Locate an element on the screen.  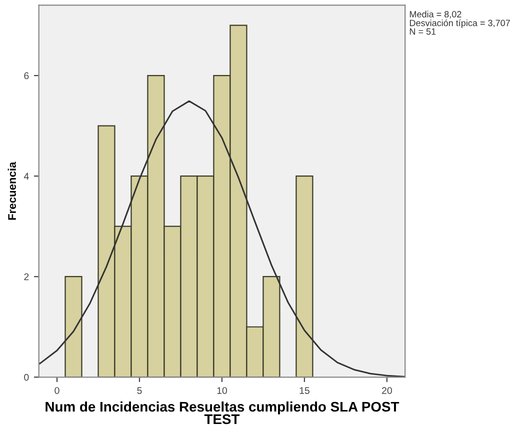
y-tick-label: 4 is located at coordinates (26, 176).